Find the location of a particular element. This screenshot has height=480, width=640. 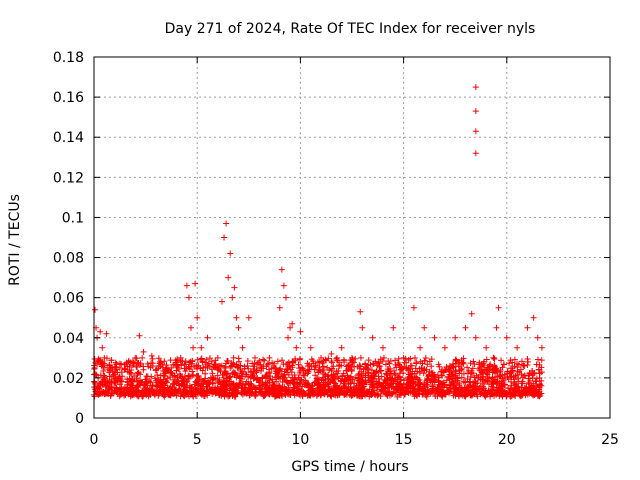

x-tick-label: 5 is located at coordinates (197, 440).